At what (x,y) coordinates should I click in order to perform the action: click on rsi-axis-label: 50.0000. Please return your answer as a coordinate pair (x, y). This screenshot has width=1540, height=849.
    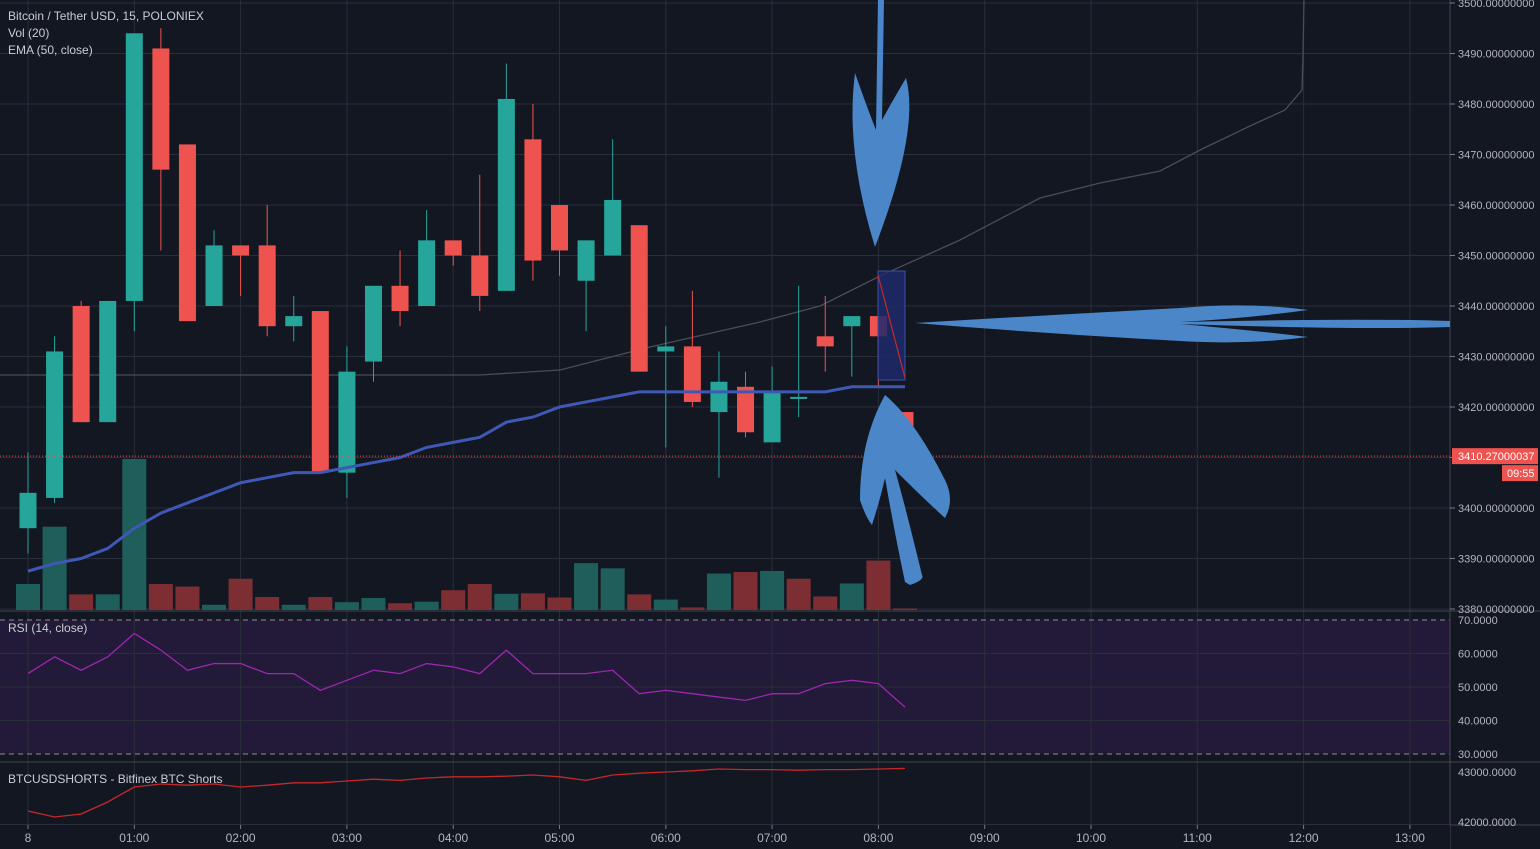
    Looking at the image, I should click on (1478, 688).